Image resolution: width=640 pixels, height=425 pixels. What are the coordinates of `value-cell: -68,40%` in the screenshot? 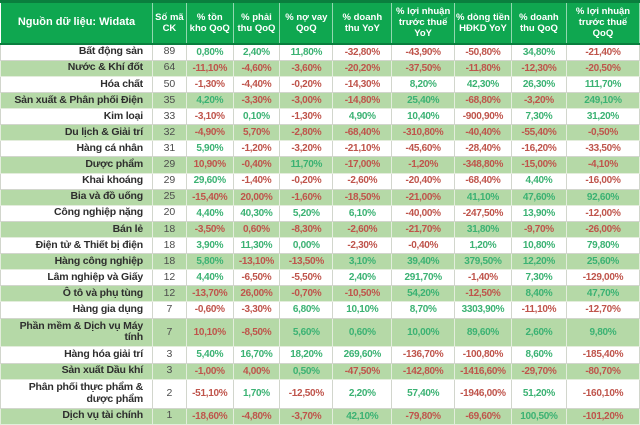 It's located at (482, 181).